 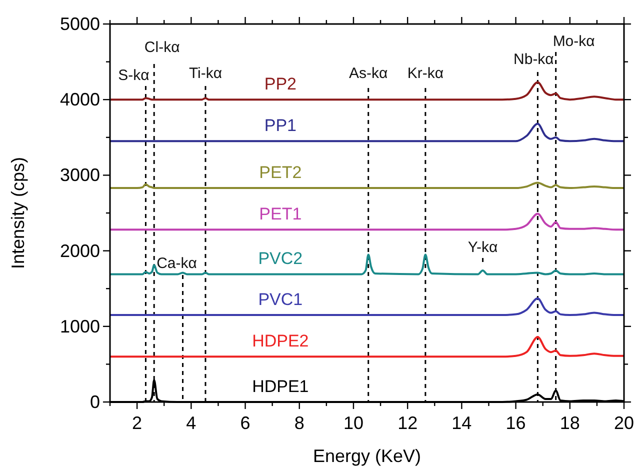 What do you see at coordinates (570, 423) in the screenshot?
I see `x-tick-label: 18` at bounding box center [570, 423].